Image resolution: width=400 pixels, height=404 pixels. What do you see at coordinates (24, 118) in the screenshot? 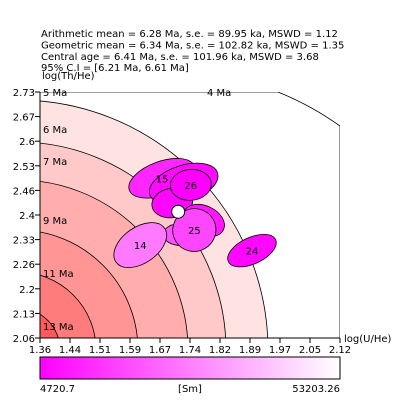
I see `y-tick-label: 2.67` at bounding box center [24, 118].